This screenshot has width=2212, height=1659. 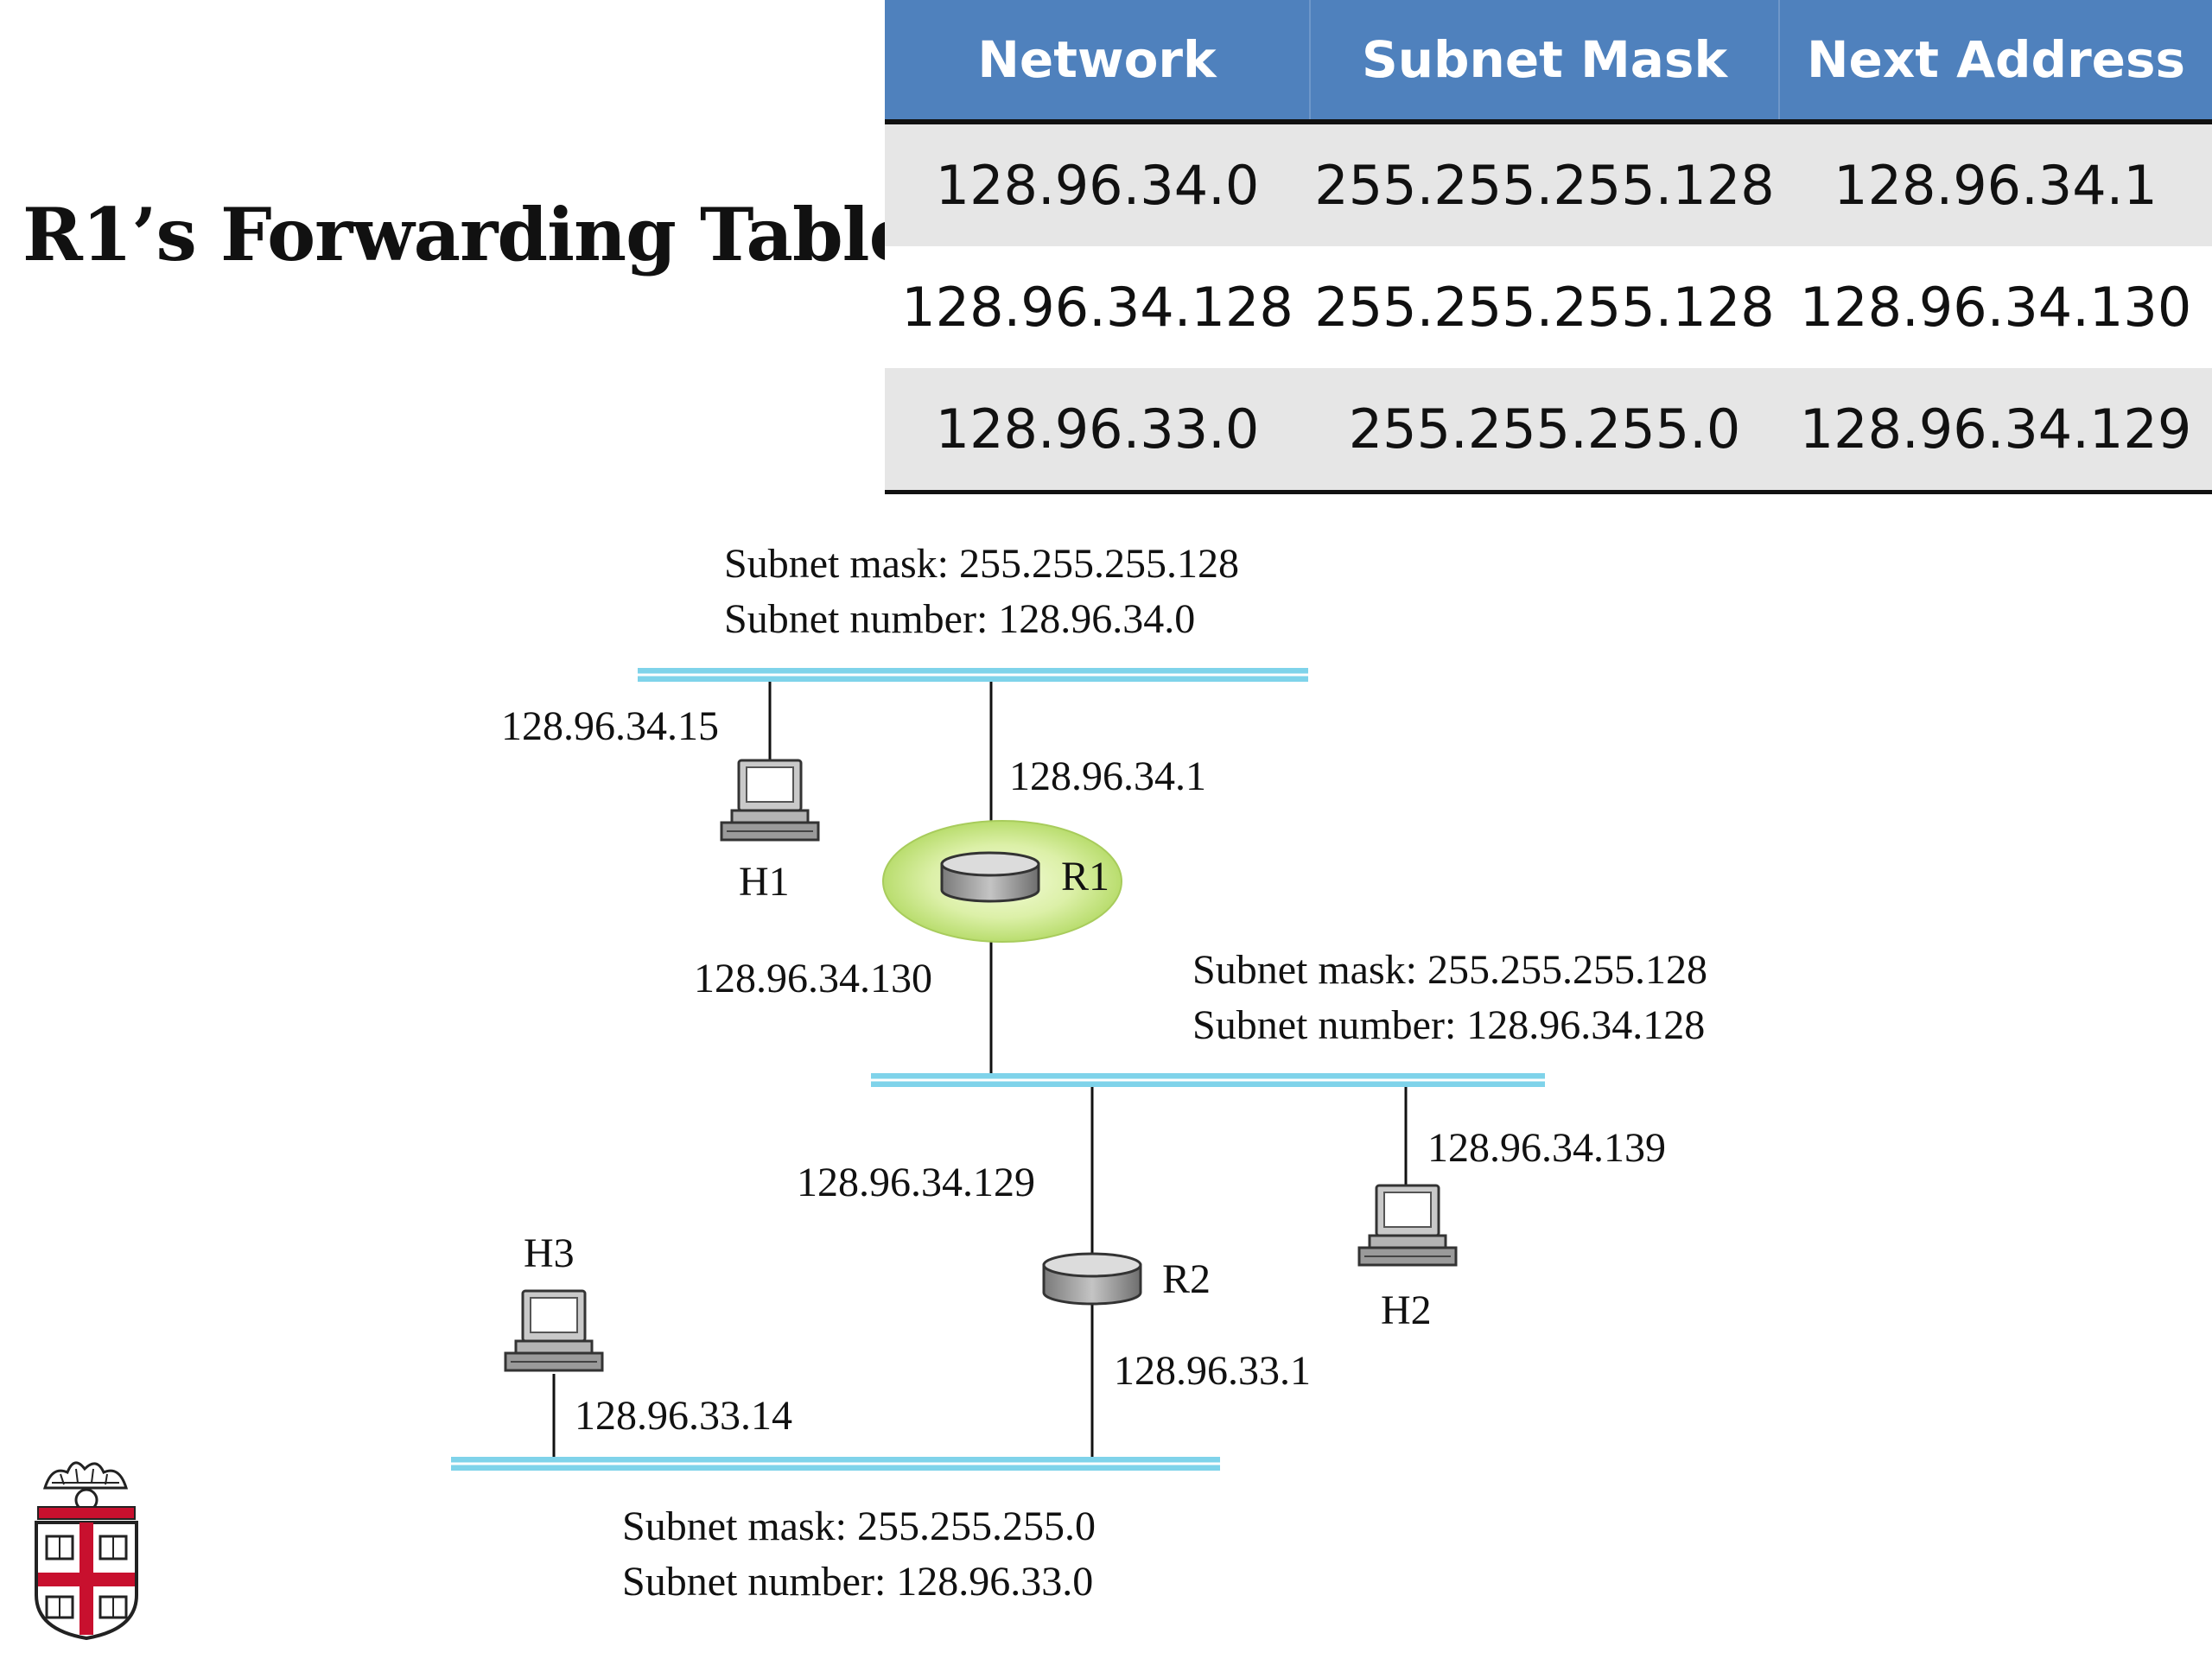 I want to click on subnet-middle-number-label: Subnet number: 128.96.34.128, so click(x=1448, y=1025).